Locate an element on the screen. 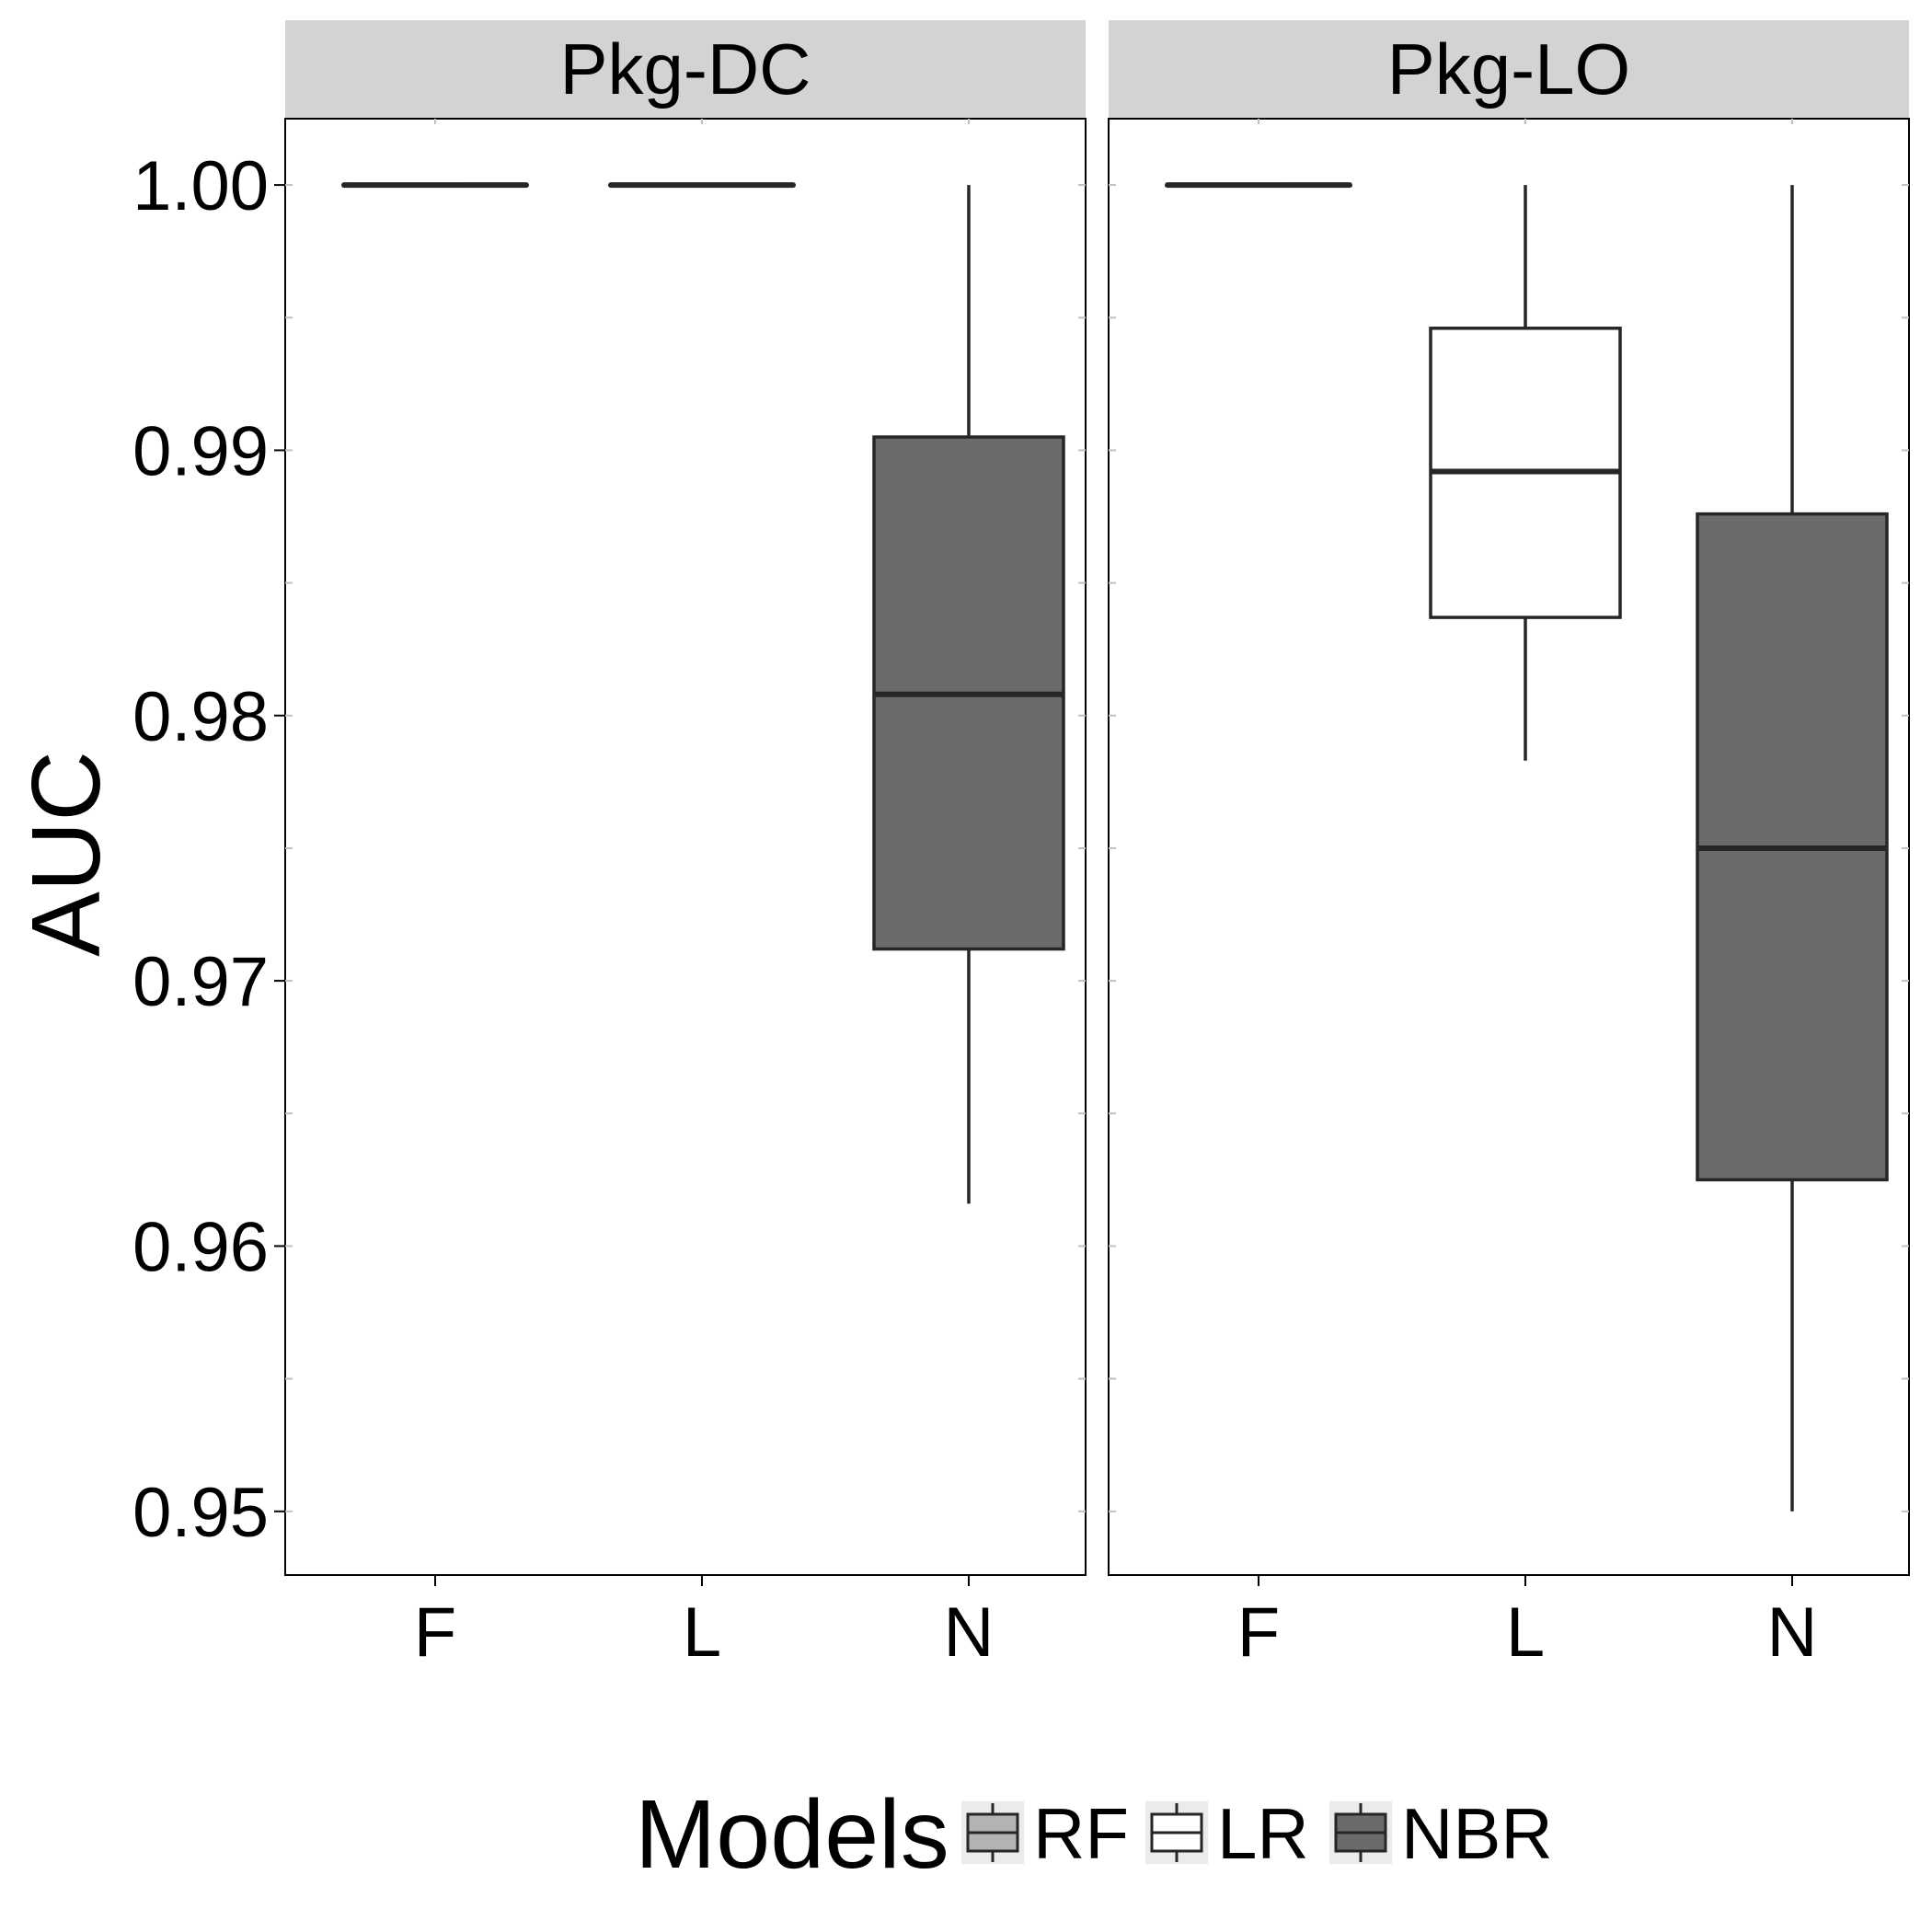 The image size is (1932, 1932). legend-title: Models is located at coordinates (792, 1834).